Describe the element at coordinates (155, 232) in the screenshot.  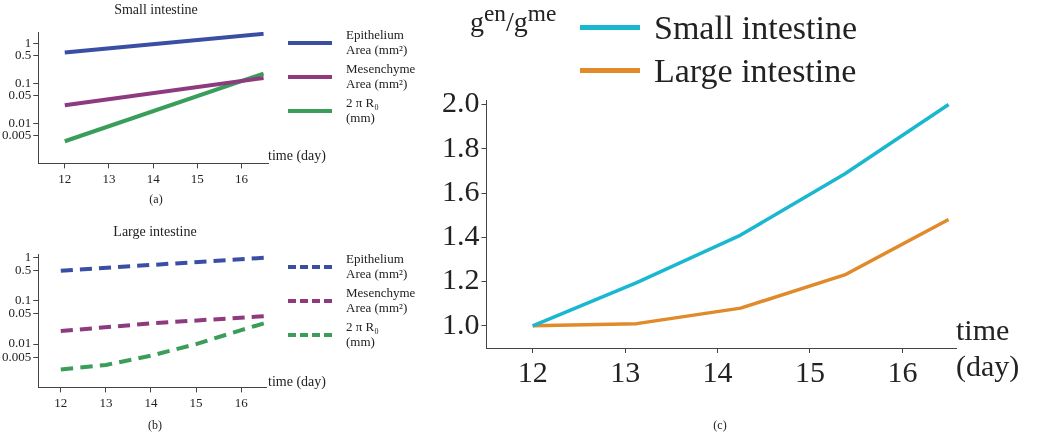
I see `chart-title: Large intestine` at that location.